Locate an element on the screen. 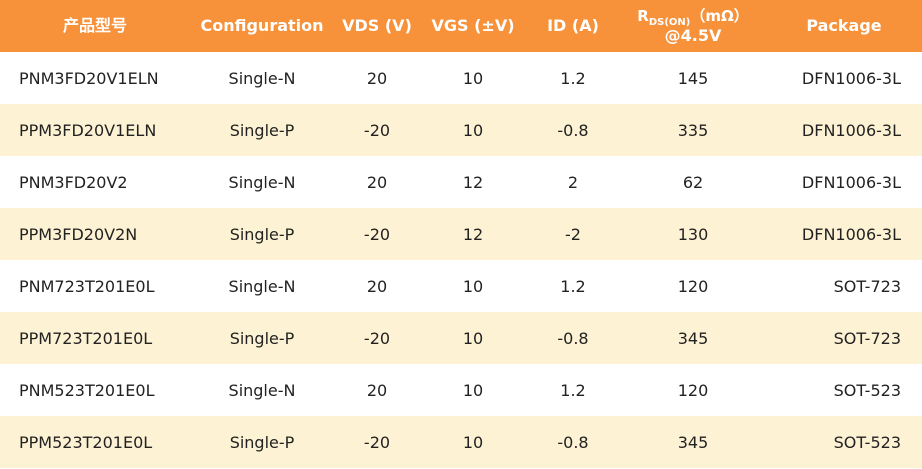 This screenshot has width=922, height=469. cell-product: PNM3FD20V2 is located at coordinates (73, 182).